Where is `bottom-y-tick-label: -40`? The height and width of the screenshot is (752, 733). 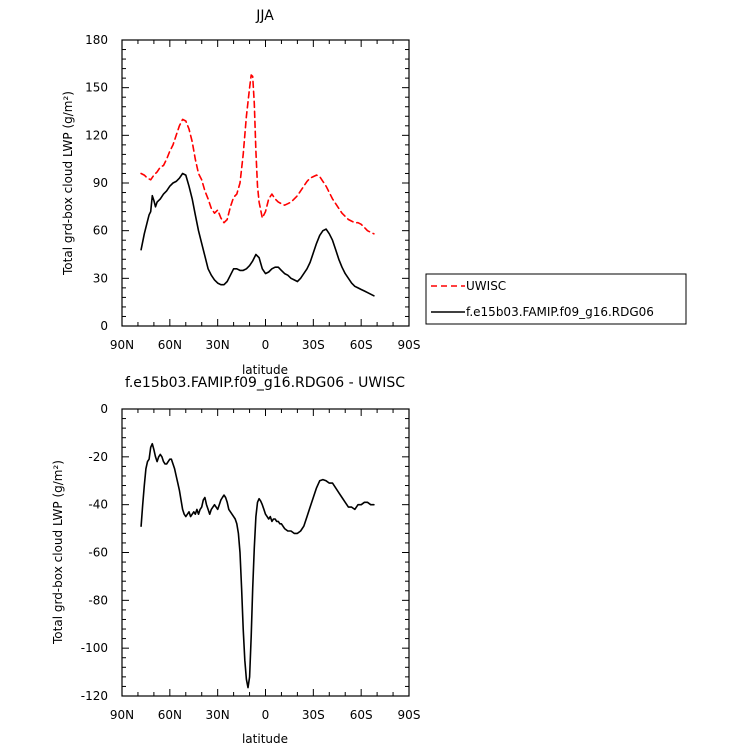
bottom-y-tick-label: -40 is located at coordinates (98, 505).